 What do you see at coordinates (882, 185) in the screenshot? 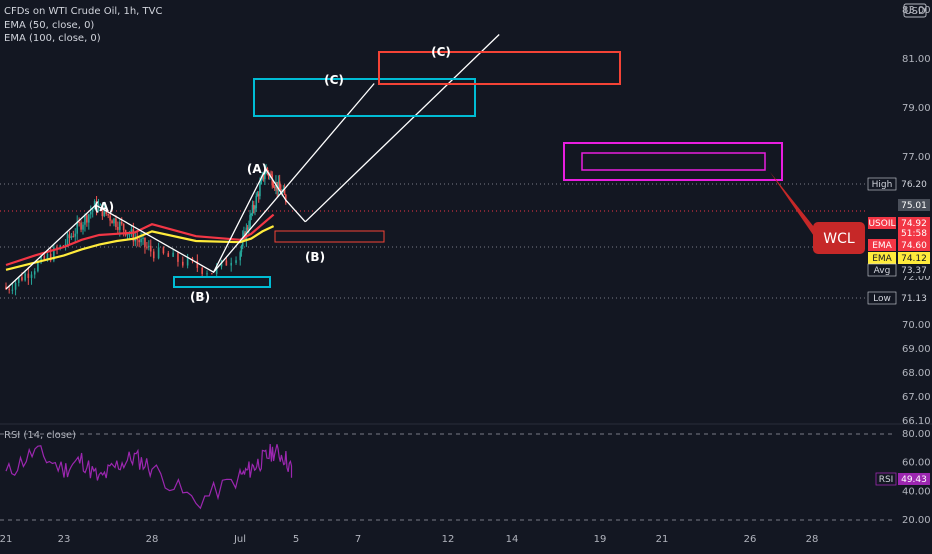
I see `price-tag-label: High` at bounding box center [882, 185].